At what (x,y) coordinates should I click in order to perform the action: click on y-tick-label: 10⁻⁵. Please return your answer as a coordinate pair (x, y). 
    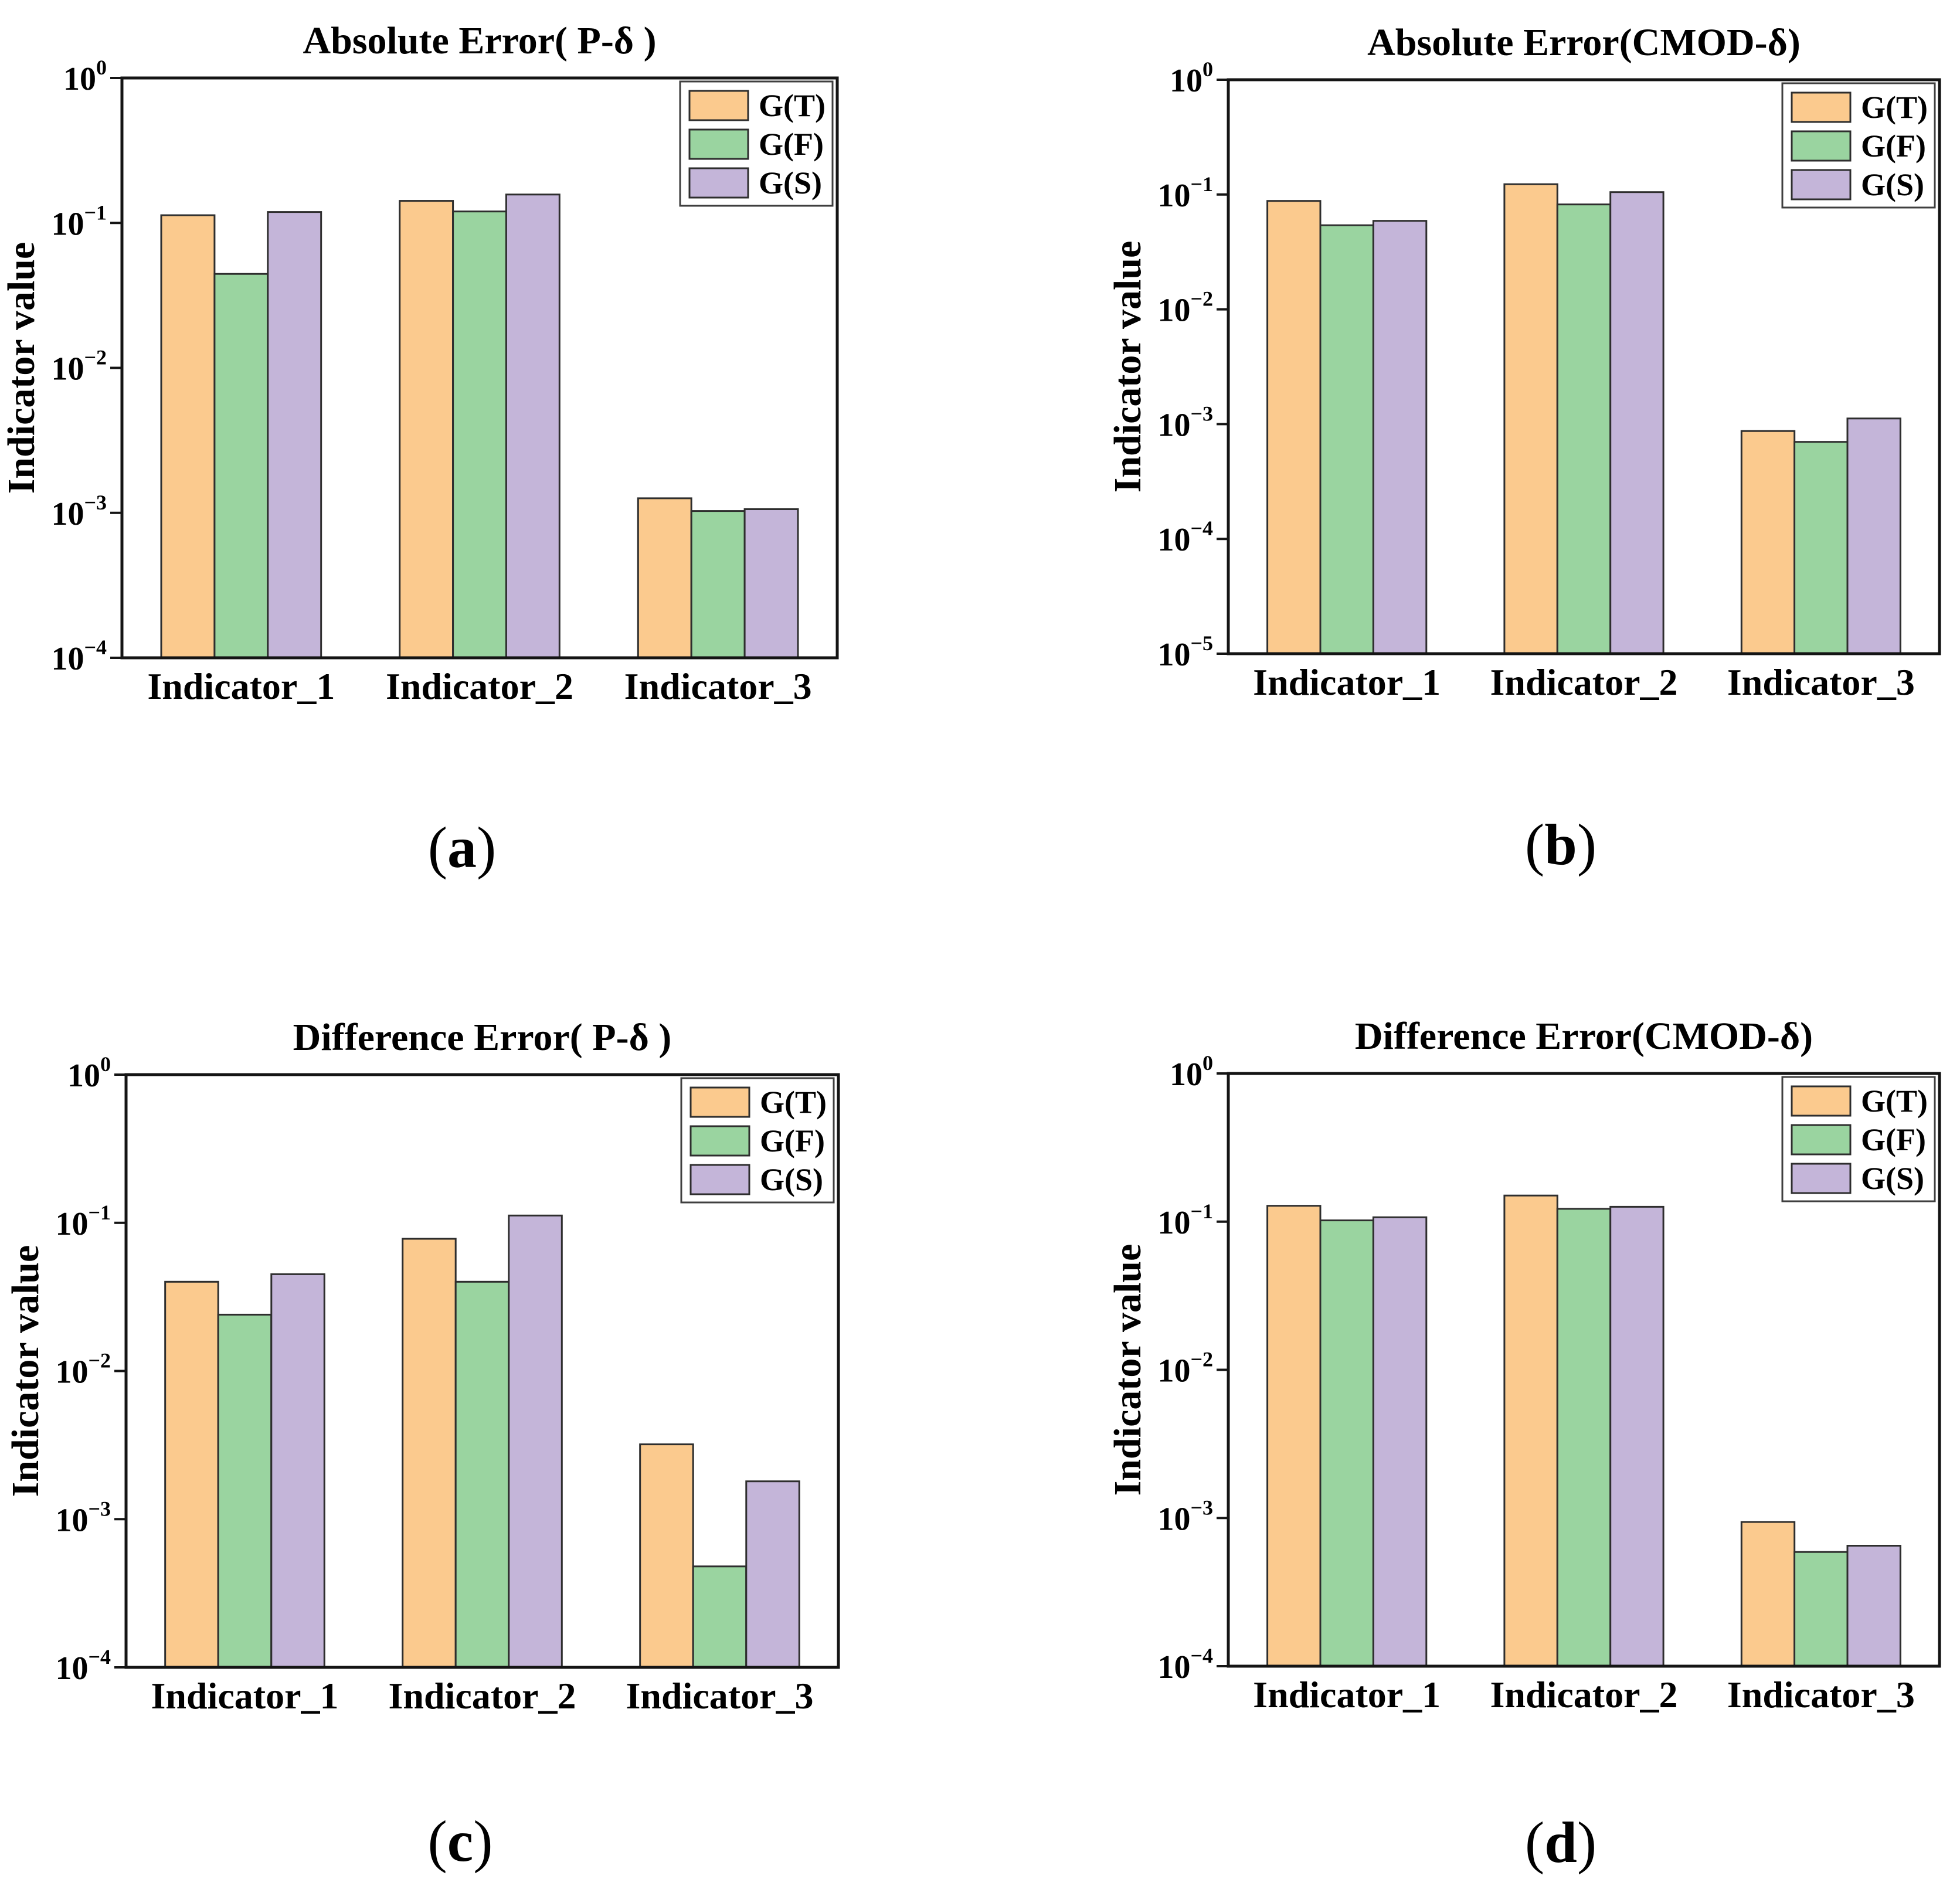
    Looking at the image, I should click on (1185, 652).